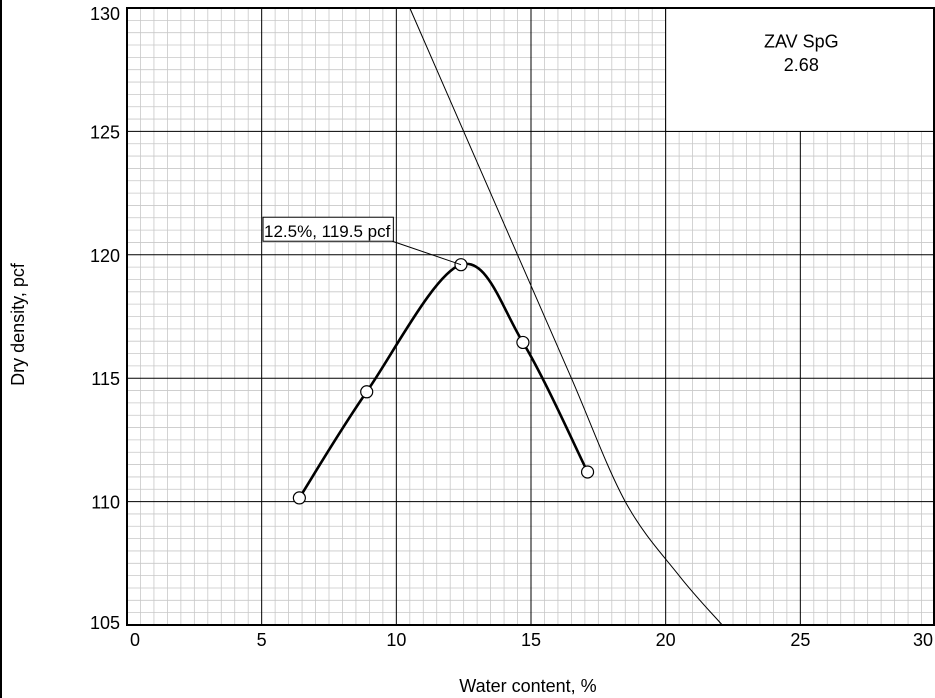  I want to click on zav-annotation-title: ZAV SpG, so click(801, 41).